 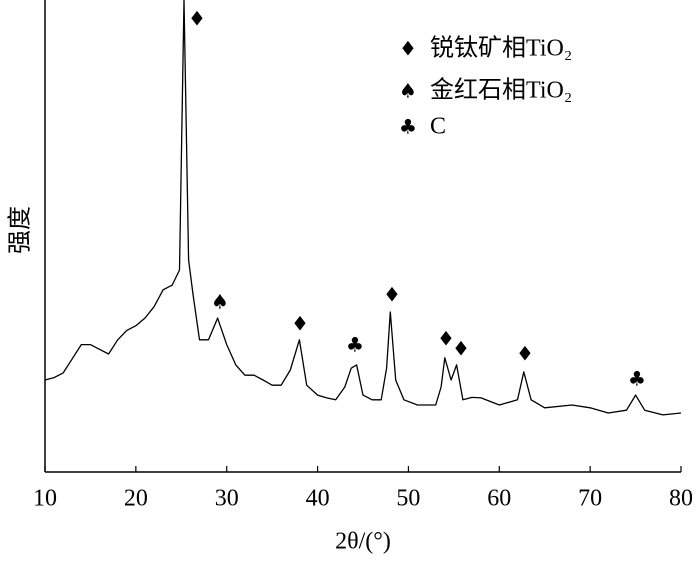 I want to click on x-tick-label: 30, so click(x=227, y=499).